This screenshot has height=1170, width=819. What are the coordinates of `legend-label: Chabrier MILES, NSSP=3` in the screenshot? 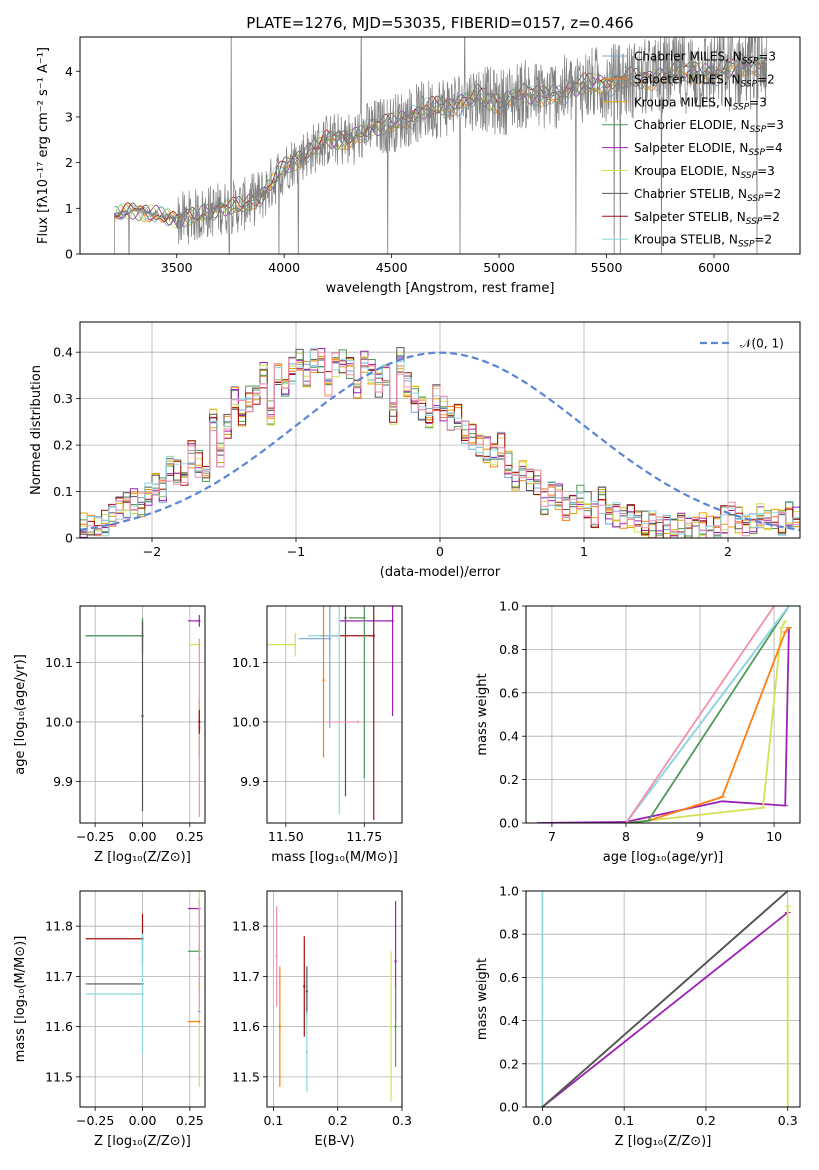 It's located at (705, 58).